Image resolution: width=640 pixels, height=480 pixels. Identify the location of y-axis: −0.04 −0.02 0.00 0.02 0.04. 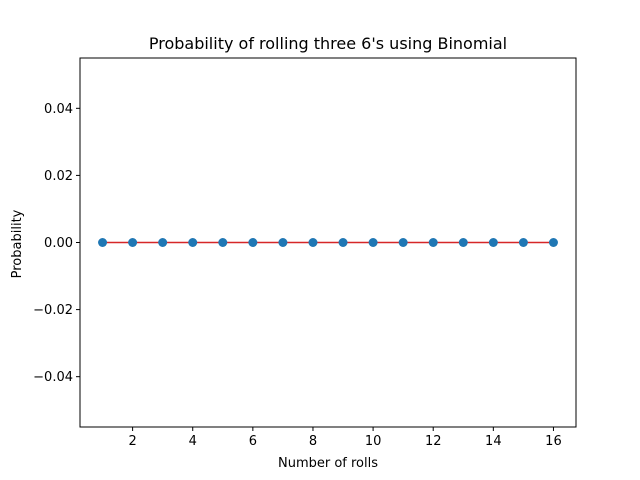
(56, 243).